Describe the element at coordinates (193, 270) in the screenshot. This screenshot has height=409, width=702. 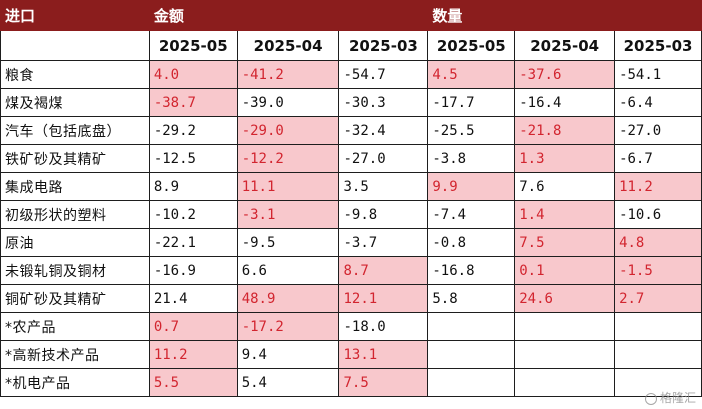
I see `data-cell: -16.9` at that location.